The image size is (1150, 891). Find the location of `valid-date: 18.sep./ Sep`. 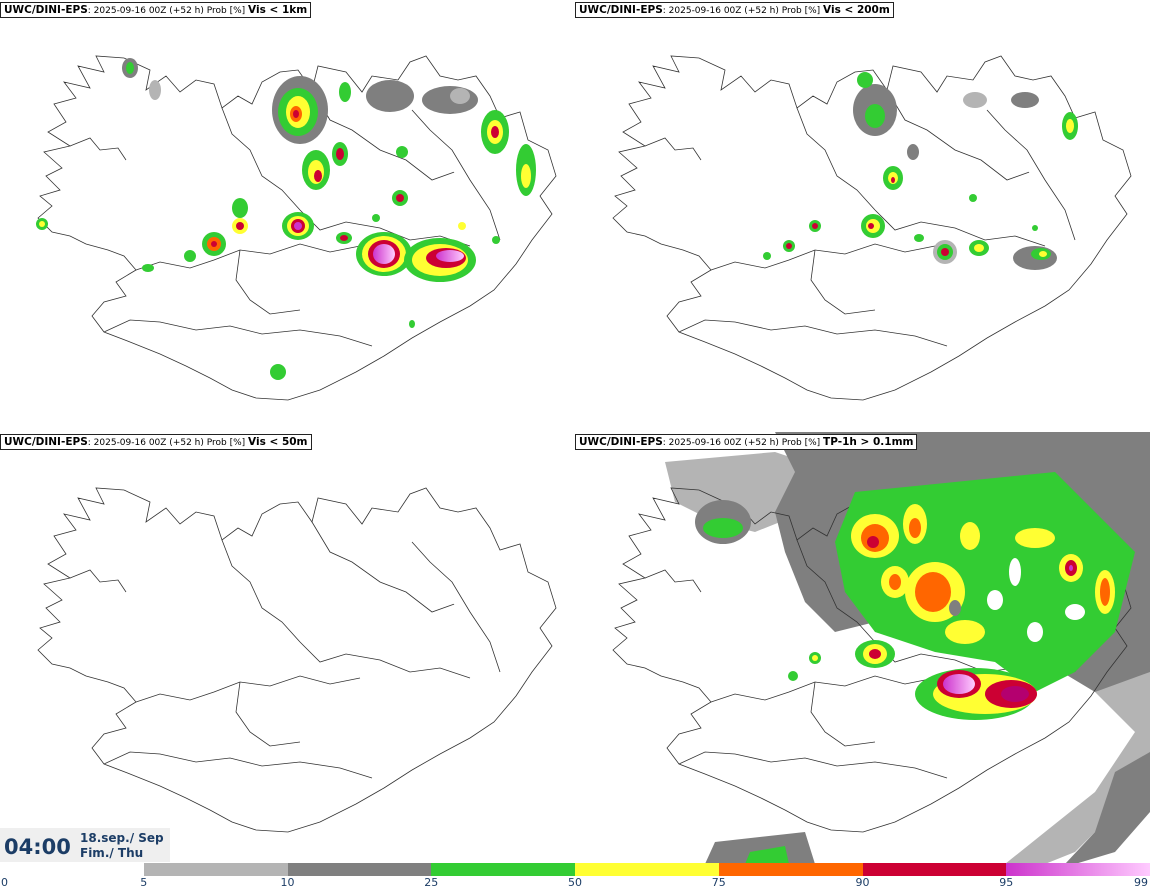

valid-date: 18.sep./ Sep is located at coordinates (122, 838).